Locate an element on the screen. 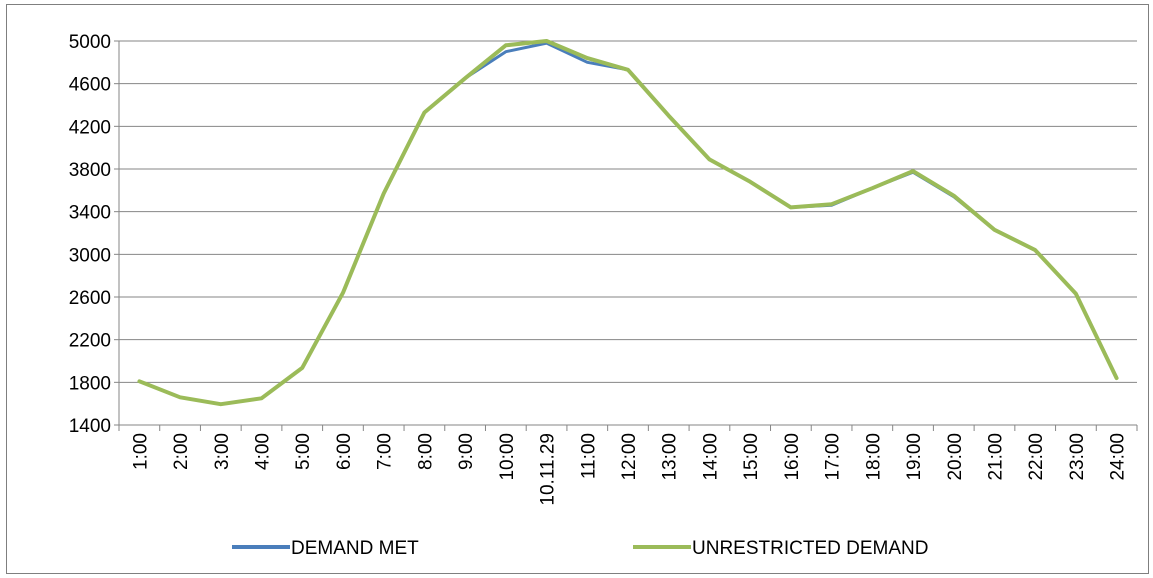 The image size is (1153, 578). x-tick-label: 15:00 is located at coordinates (751, 457).